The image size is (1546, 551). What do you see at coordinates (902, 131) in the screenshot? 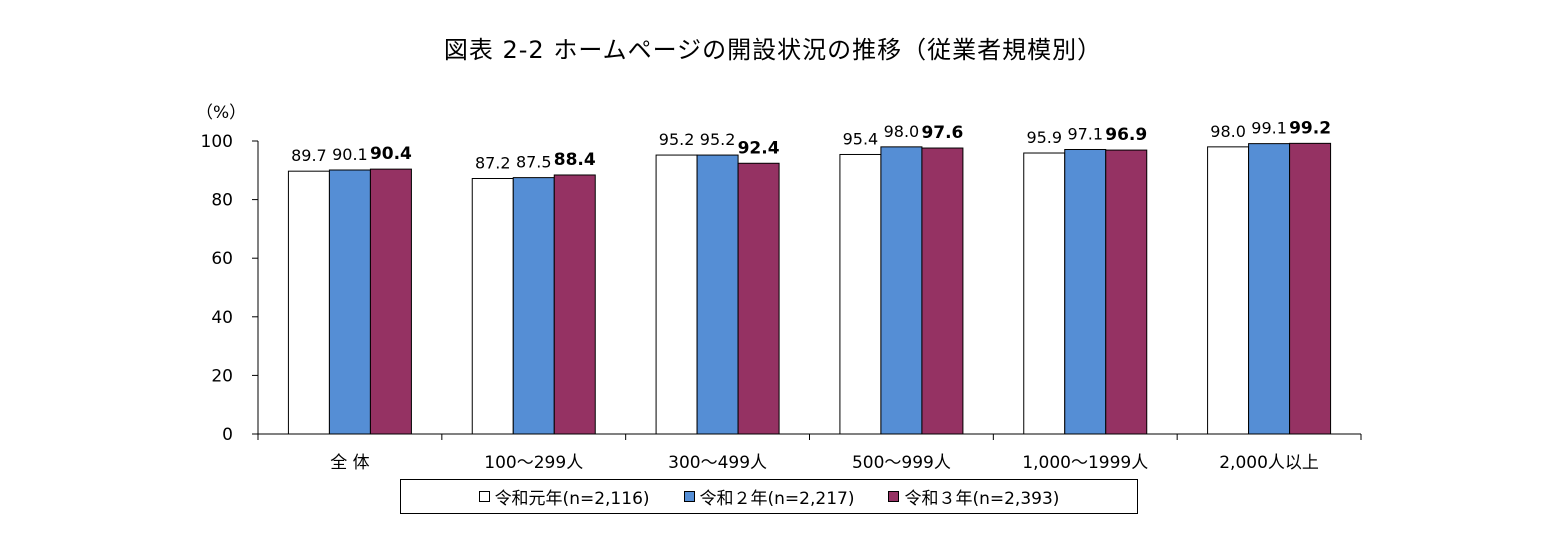
I see `data-label-series-1-cat-3: 98.0` at bounding box center [902, 131].